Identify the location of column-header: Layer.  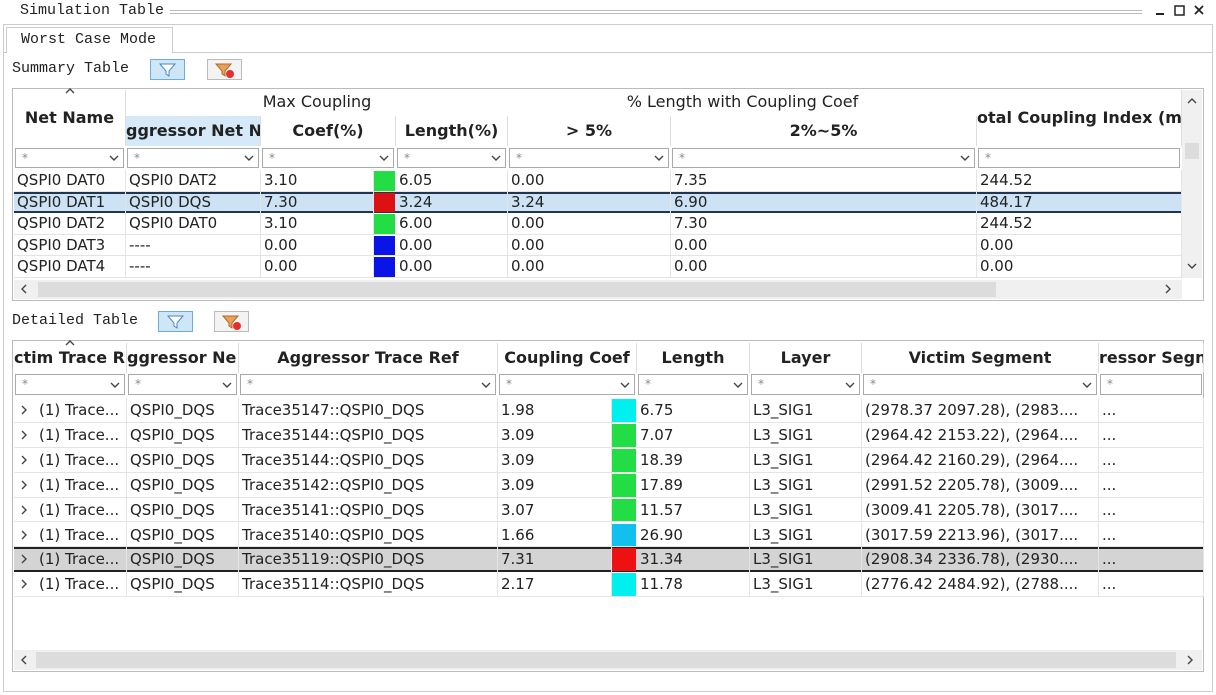
(806, 358).